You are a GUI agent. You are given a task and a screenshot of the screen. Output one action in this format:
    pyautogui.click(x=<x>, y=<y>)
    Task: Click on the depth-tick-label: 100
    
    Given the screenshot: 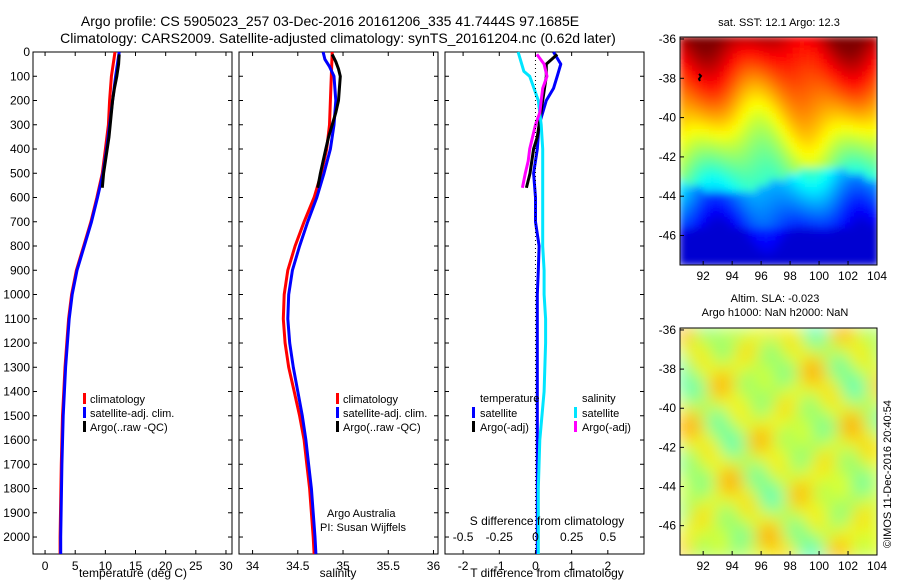 What is the action you would take?
    pyautogui.click(x=20, y=76)
    